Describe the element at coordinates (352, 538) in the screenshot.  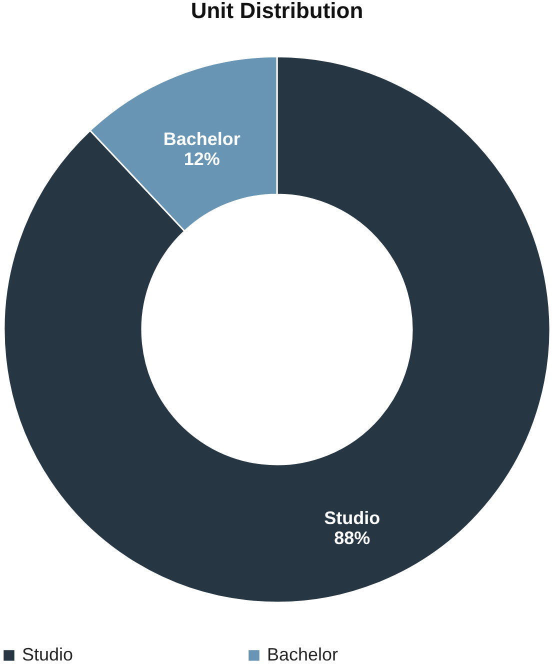
I see `data-label: 88%` at that location.